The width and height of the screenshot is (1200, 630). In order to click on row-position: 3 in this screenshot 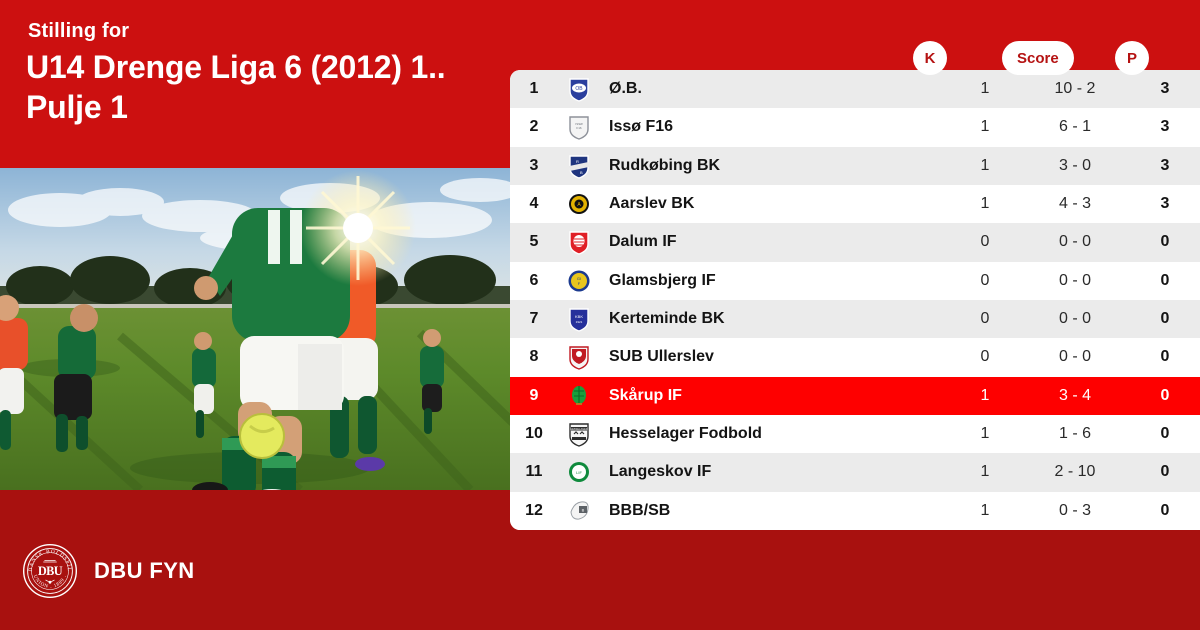, I will do `click(534, 165)`.